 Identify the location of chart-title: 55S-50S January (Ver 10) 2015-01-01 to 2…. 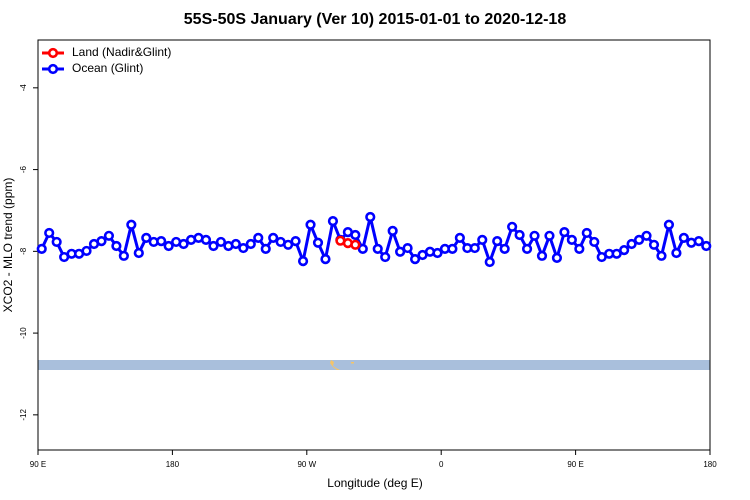
(375, 19).